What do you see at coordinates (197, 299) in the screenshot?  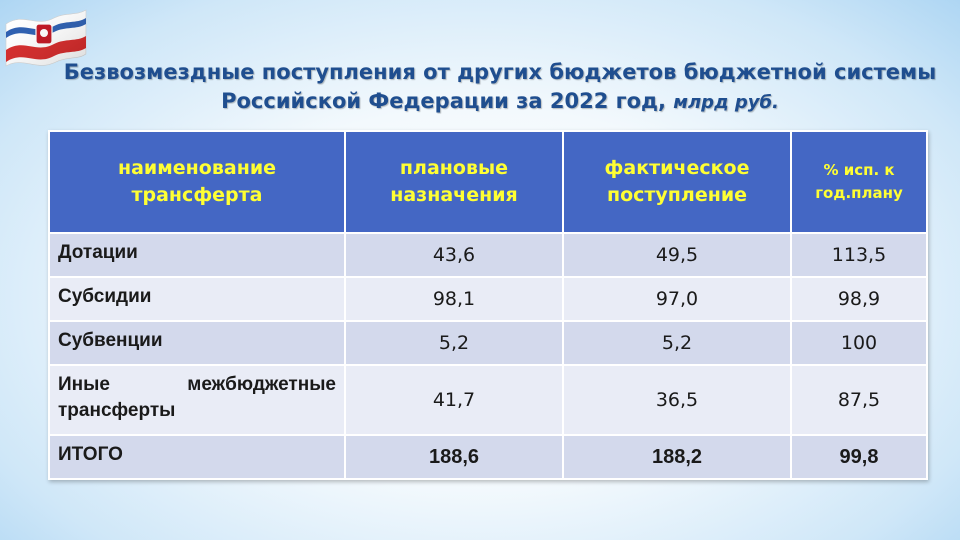 I see `row-name: Субсидии` at bounding box center [197, 299].